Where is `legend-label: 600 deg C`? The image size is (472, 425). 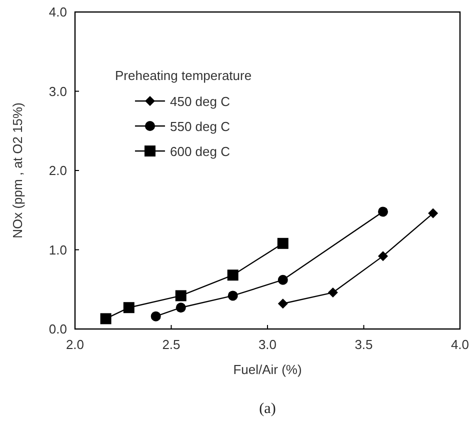
legend-label: 600 deg C is located at coordinates (200, 151).